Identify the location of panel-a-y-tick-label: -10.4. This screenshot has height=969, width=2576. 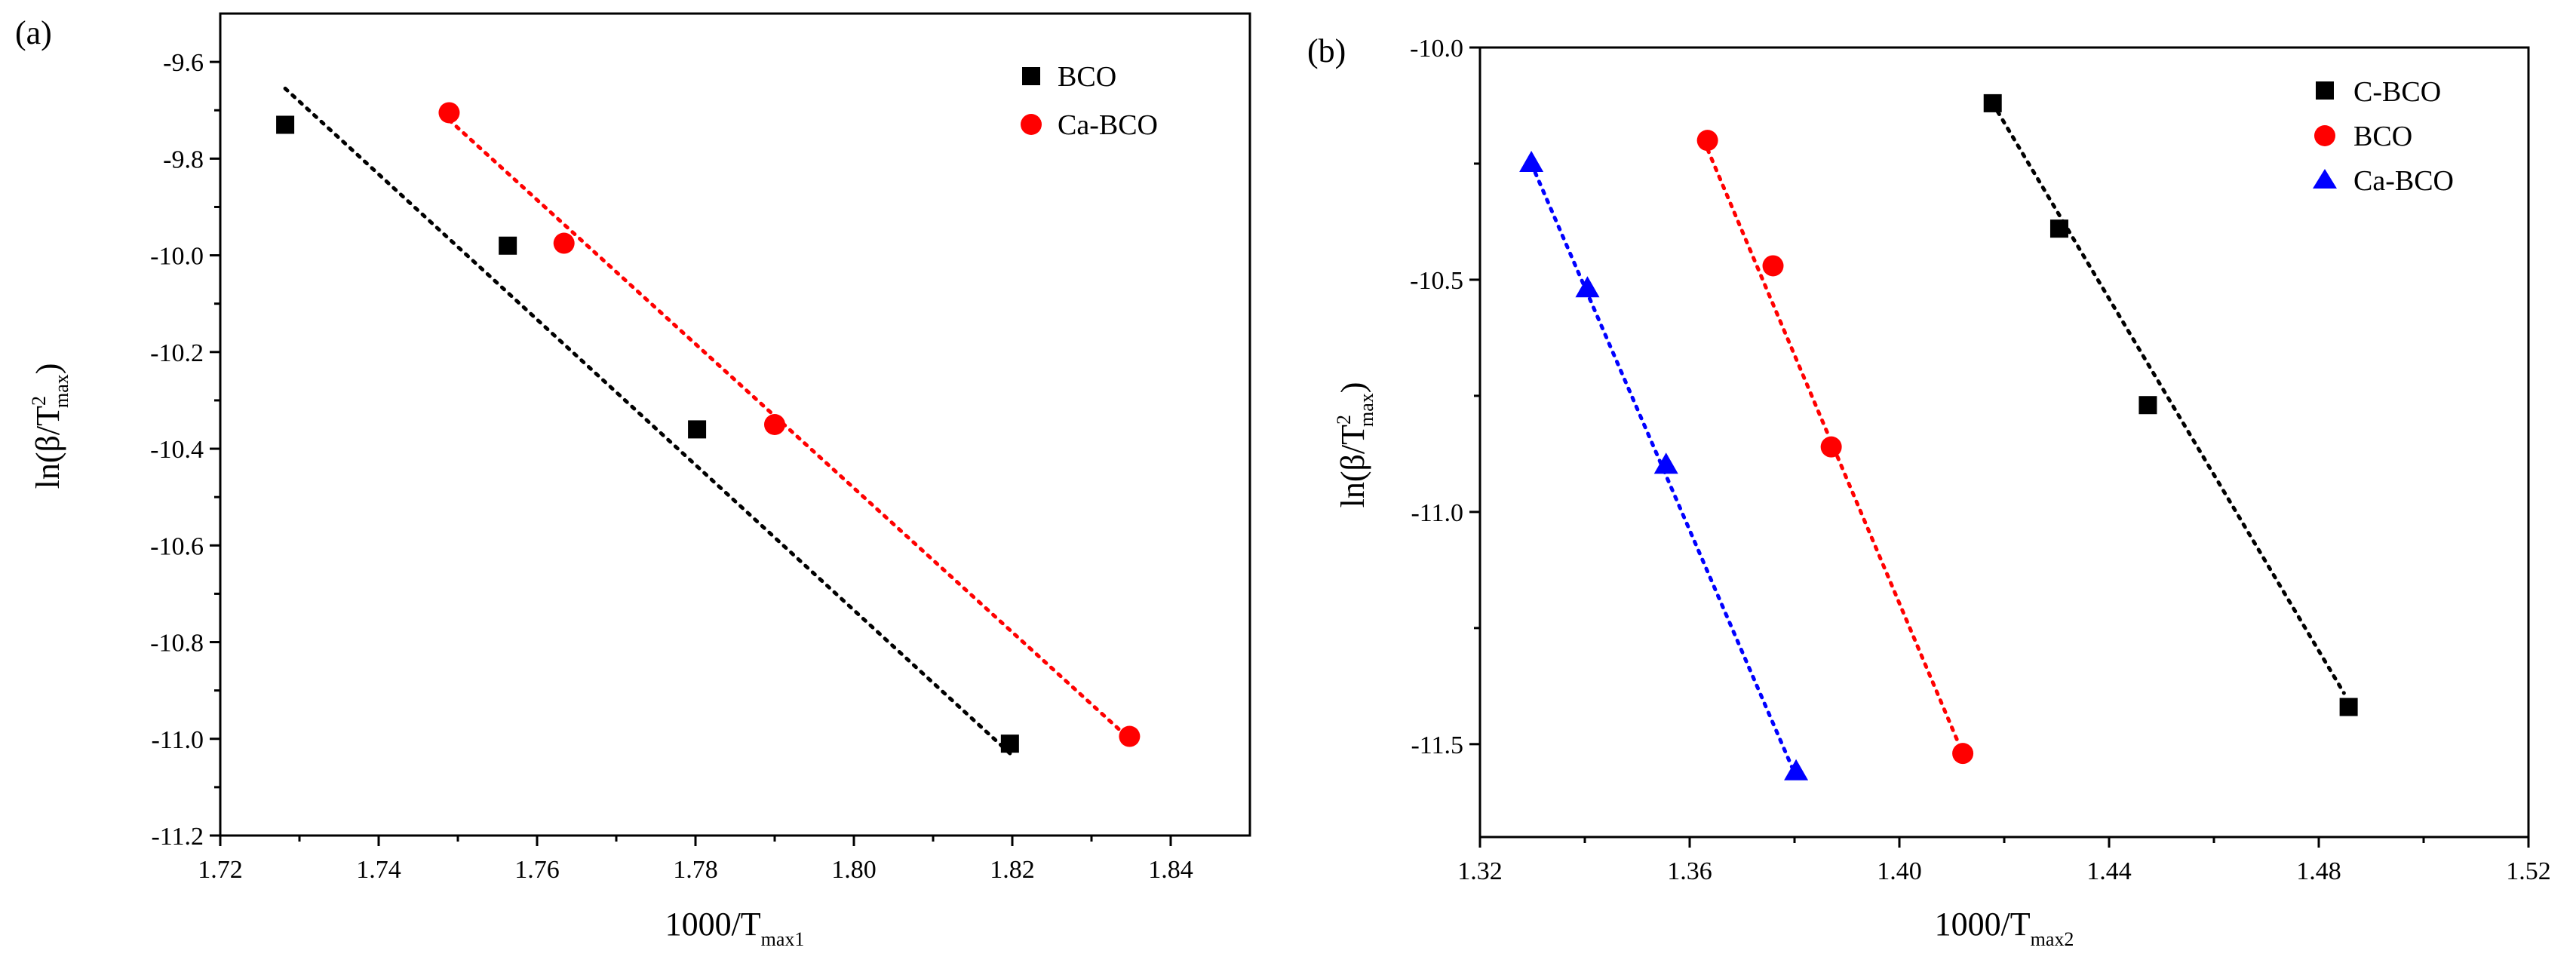
(177, 450).